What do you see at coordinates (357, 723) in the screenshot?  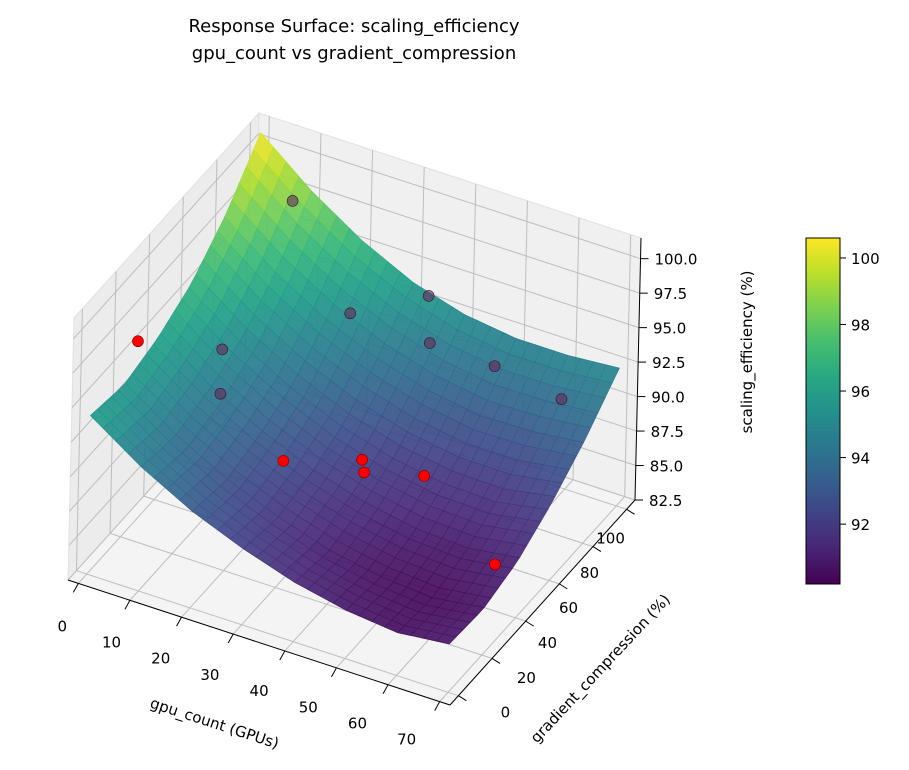 I see `x-tick-label: 60` at bounding box center [357, 723].